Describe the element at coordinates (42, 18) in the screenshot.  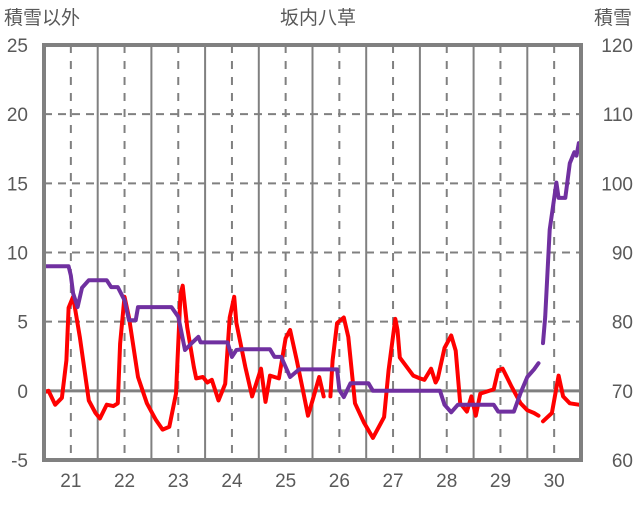
I see `left-axis-label: 積雪以外` at that location.